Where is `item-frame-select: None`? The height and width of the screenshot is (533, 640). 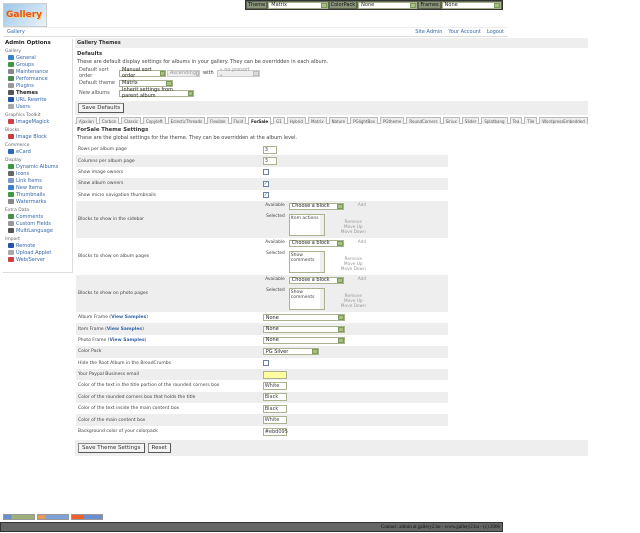
item-frame-select: None is located at coordinates (303, 329).